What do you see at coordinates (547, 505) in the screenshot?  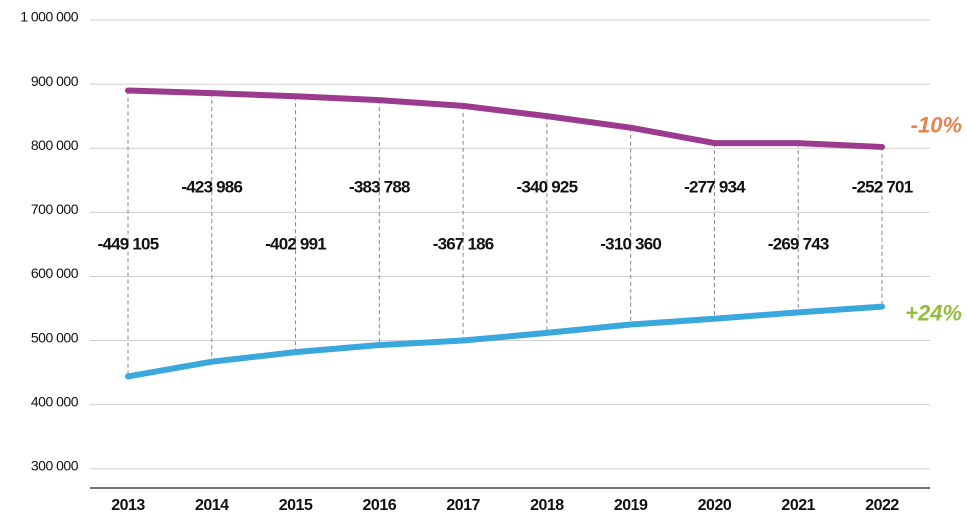 I see `x-tick-label: 2018` at bounding box center [547, 505].